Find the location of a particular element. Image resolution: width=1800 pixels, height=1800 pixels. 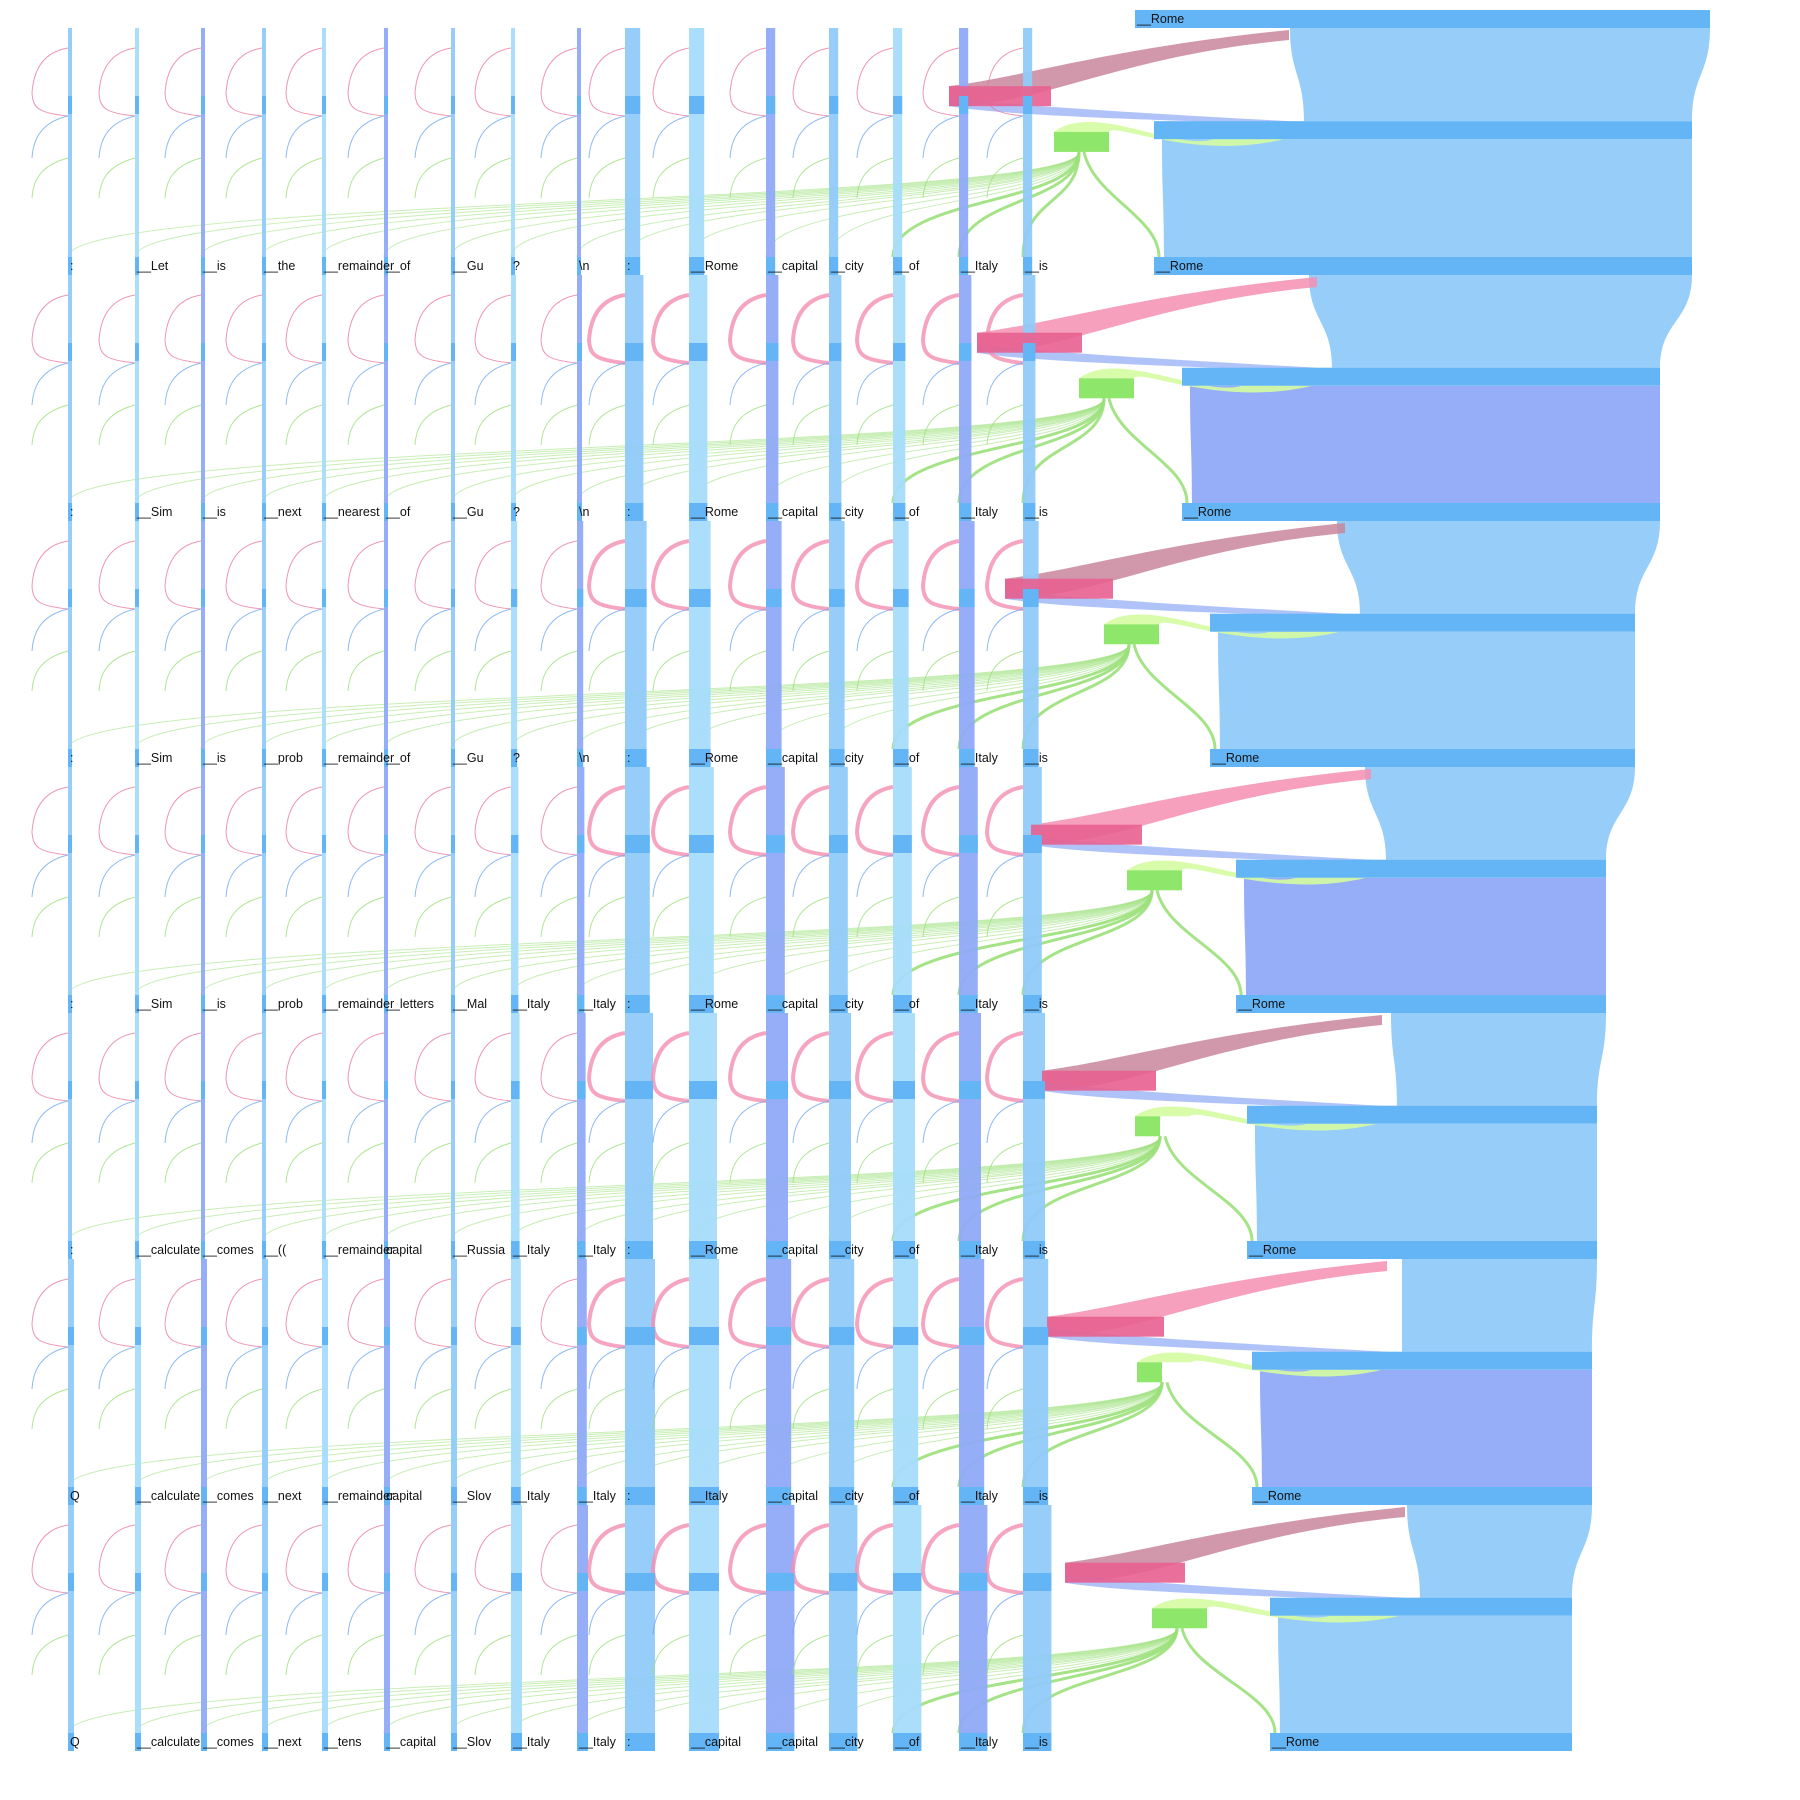

token-label: __Italy is located at coordinates (531, 1004).